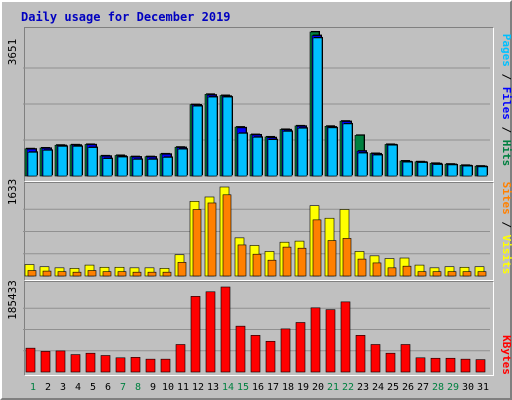 This screenshot has height=400, width=512. Describe the element at coordinates (12, 52) in the screenshot. I see `max-label-hits: 3651` at that location.